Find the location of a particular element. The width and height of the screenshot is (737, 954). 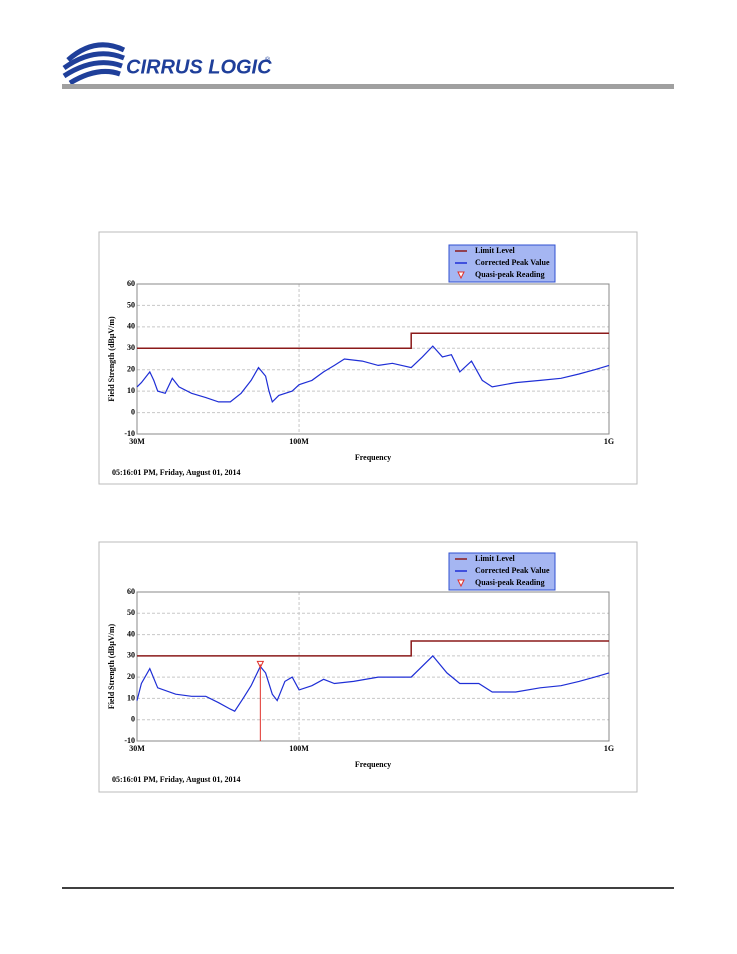

logo: CIRRUS LOGIC ® is located at coordinates (167, 64).